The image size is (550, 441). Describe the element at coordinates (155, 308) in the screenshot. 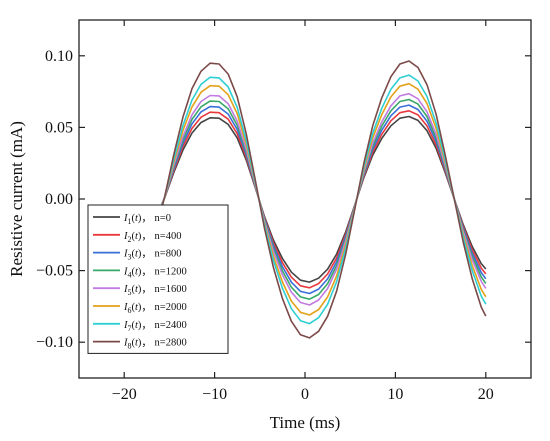

I see `legend-label-6: I6(t)， n=2000` at that location.